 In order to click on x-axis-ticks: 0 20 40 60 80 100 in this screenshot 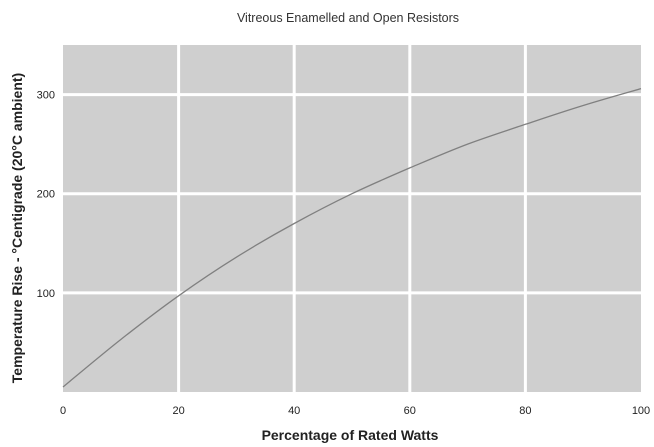, I will do `click(355, 411)`.